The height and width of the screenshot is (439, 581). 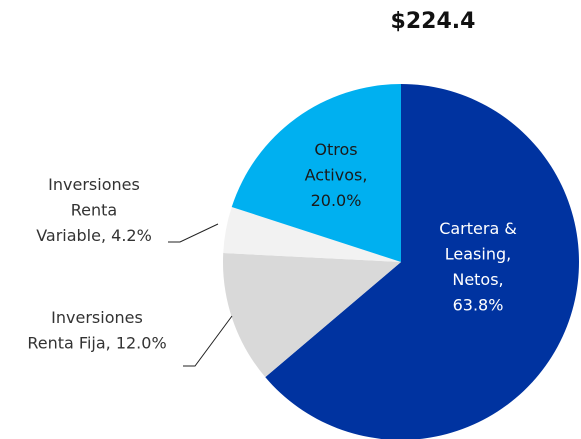 What do you see at coordinates (96, 330) in the screenshot?
I see `data-label: Inversiones Renta Fija, 12.0%` at bounding box center [96, 330].